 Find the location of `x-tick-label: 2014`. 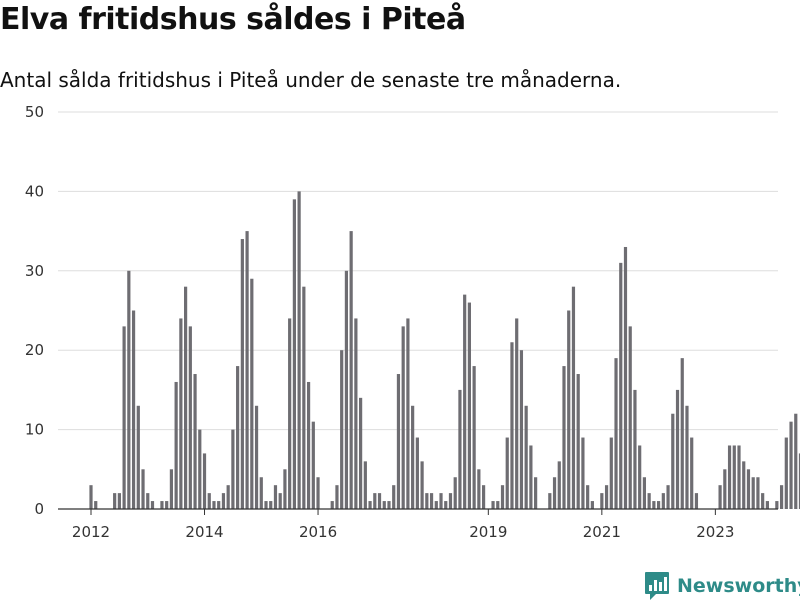

x-tick-label: 2014 is located at coordinates (204, 532).